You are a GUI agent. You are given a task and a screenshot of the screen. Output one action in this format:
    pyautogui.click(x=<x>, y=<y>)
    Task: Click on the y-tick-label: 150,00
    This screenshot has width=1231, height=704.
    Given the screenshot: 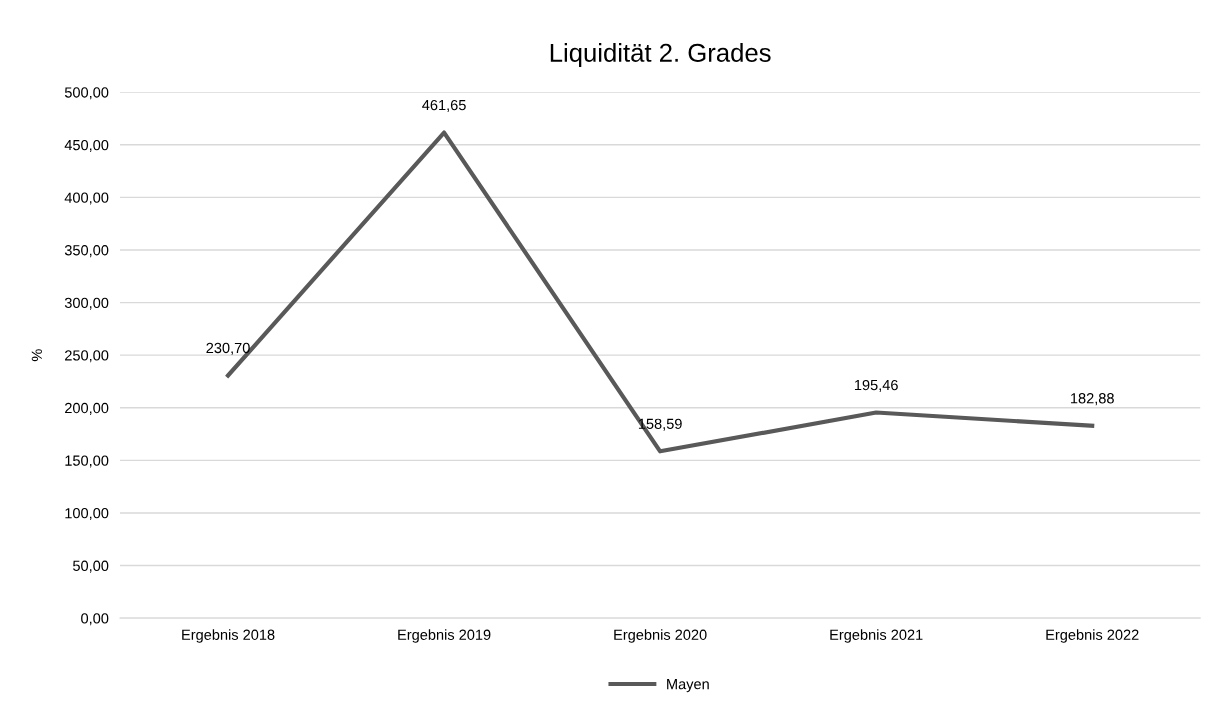 What is the action you would take?
    pyautogui.click(x=87, y=461)
    